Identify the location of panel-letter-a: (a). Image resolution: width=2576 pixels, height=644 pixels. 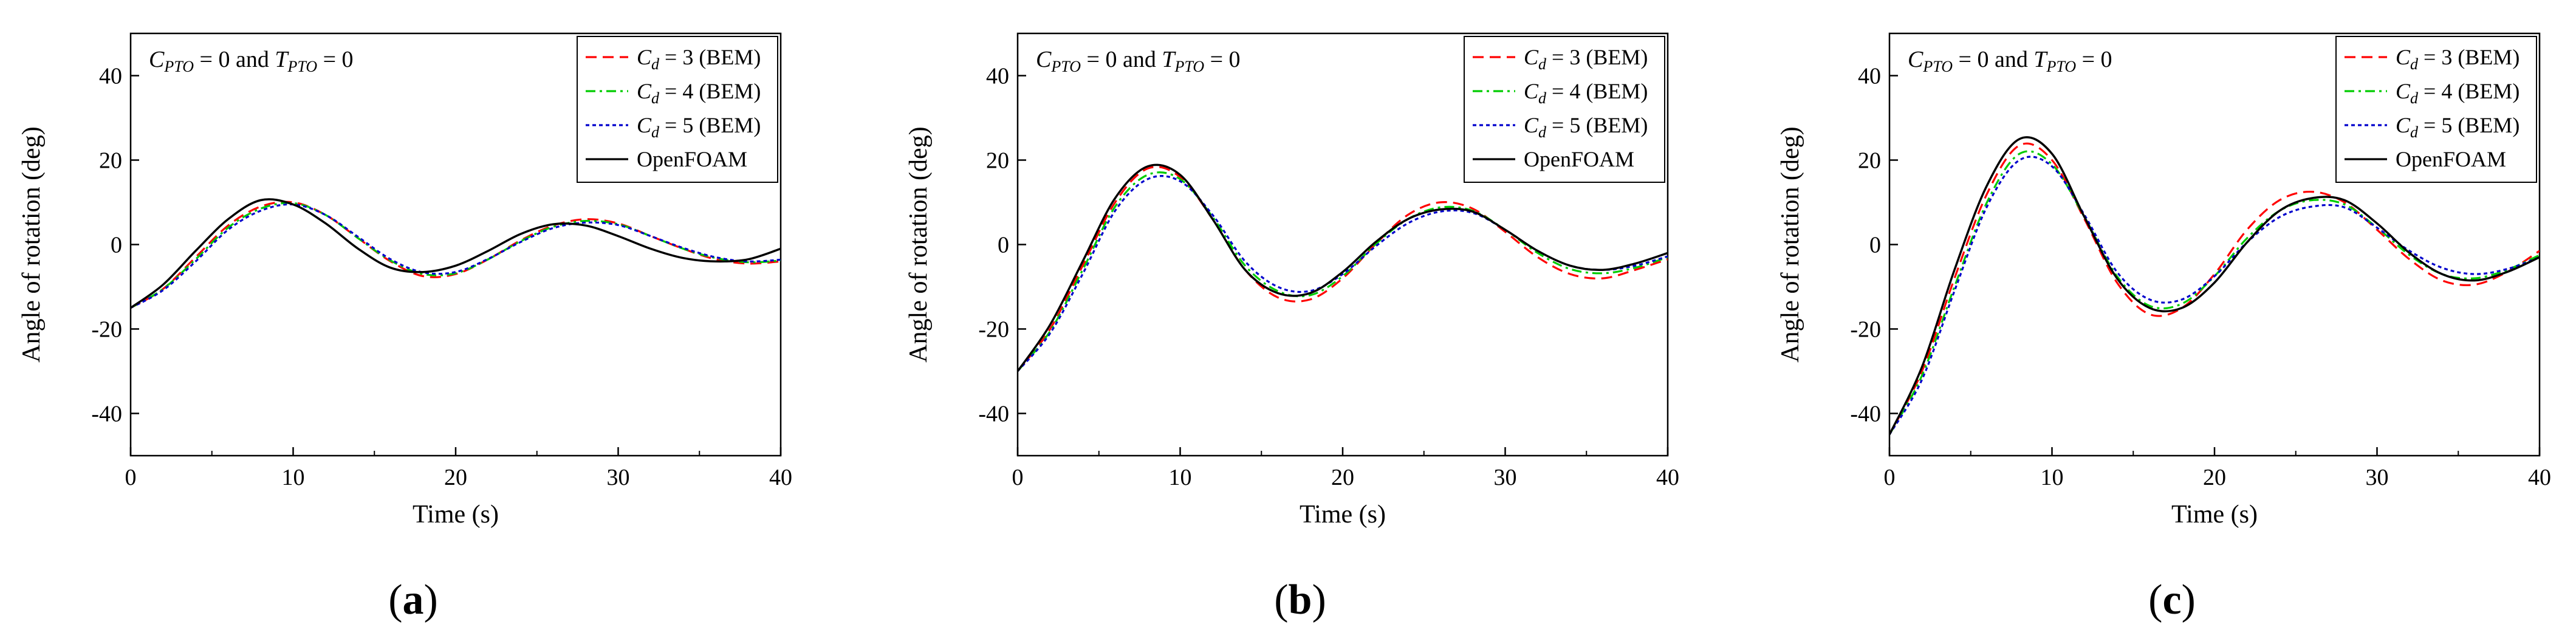
(413, 600).